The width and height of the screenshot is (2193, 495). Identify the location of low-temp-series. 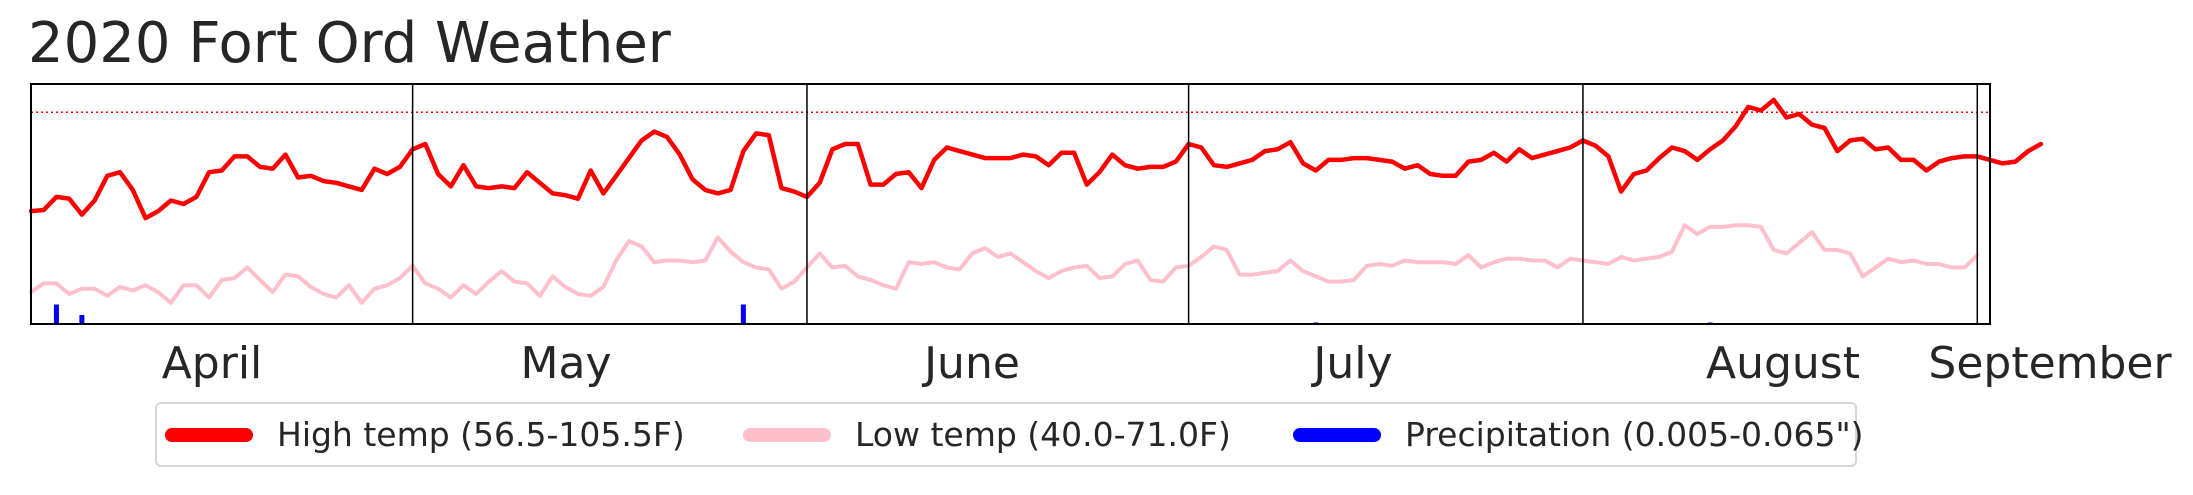
(1004, 264).